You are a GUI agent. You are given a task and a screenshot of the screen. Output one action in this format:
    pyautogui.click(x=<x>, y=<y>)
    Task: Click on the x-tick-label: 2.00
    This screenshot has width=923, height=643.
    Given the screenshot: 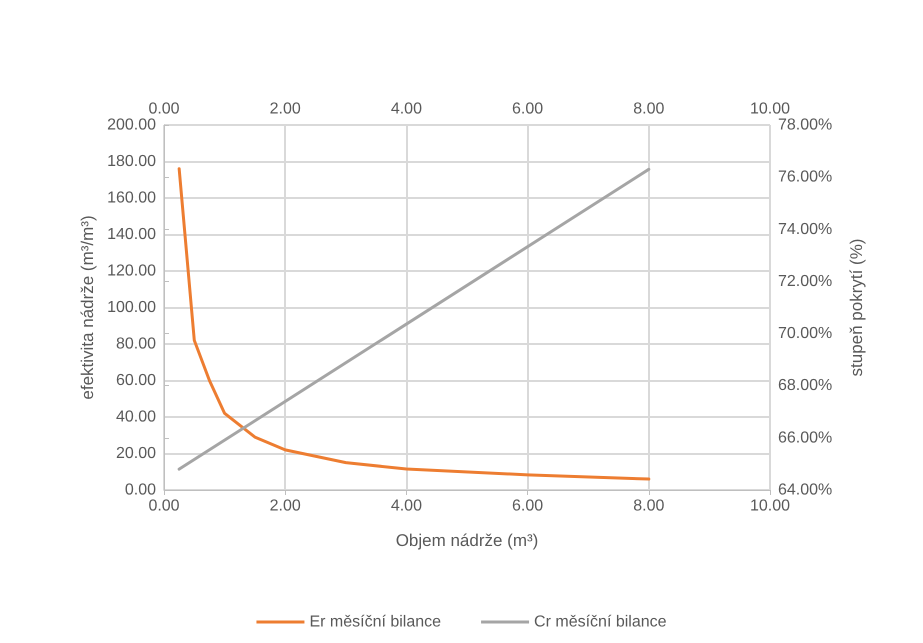 What is the action you would take?
    pyautogui.click(x=285, y=506)
    